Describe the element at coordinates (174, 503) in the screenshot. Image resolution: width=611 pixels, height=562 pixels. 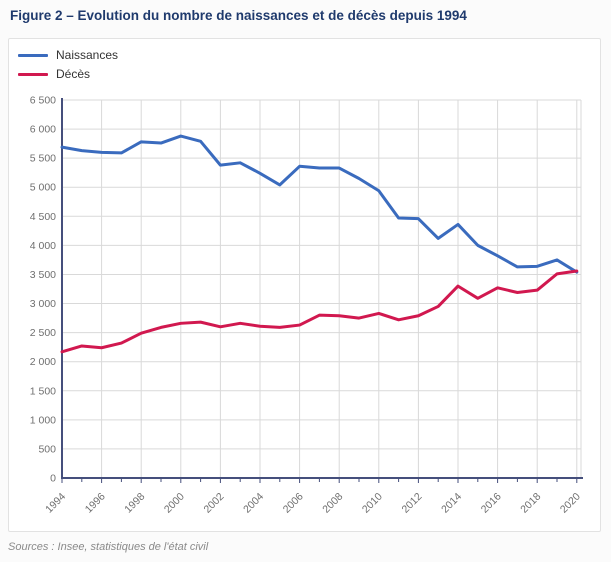
I see `x-tick-label: 2000` at that location.